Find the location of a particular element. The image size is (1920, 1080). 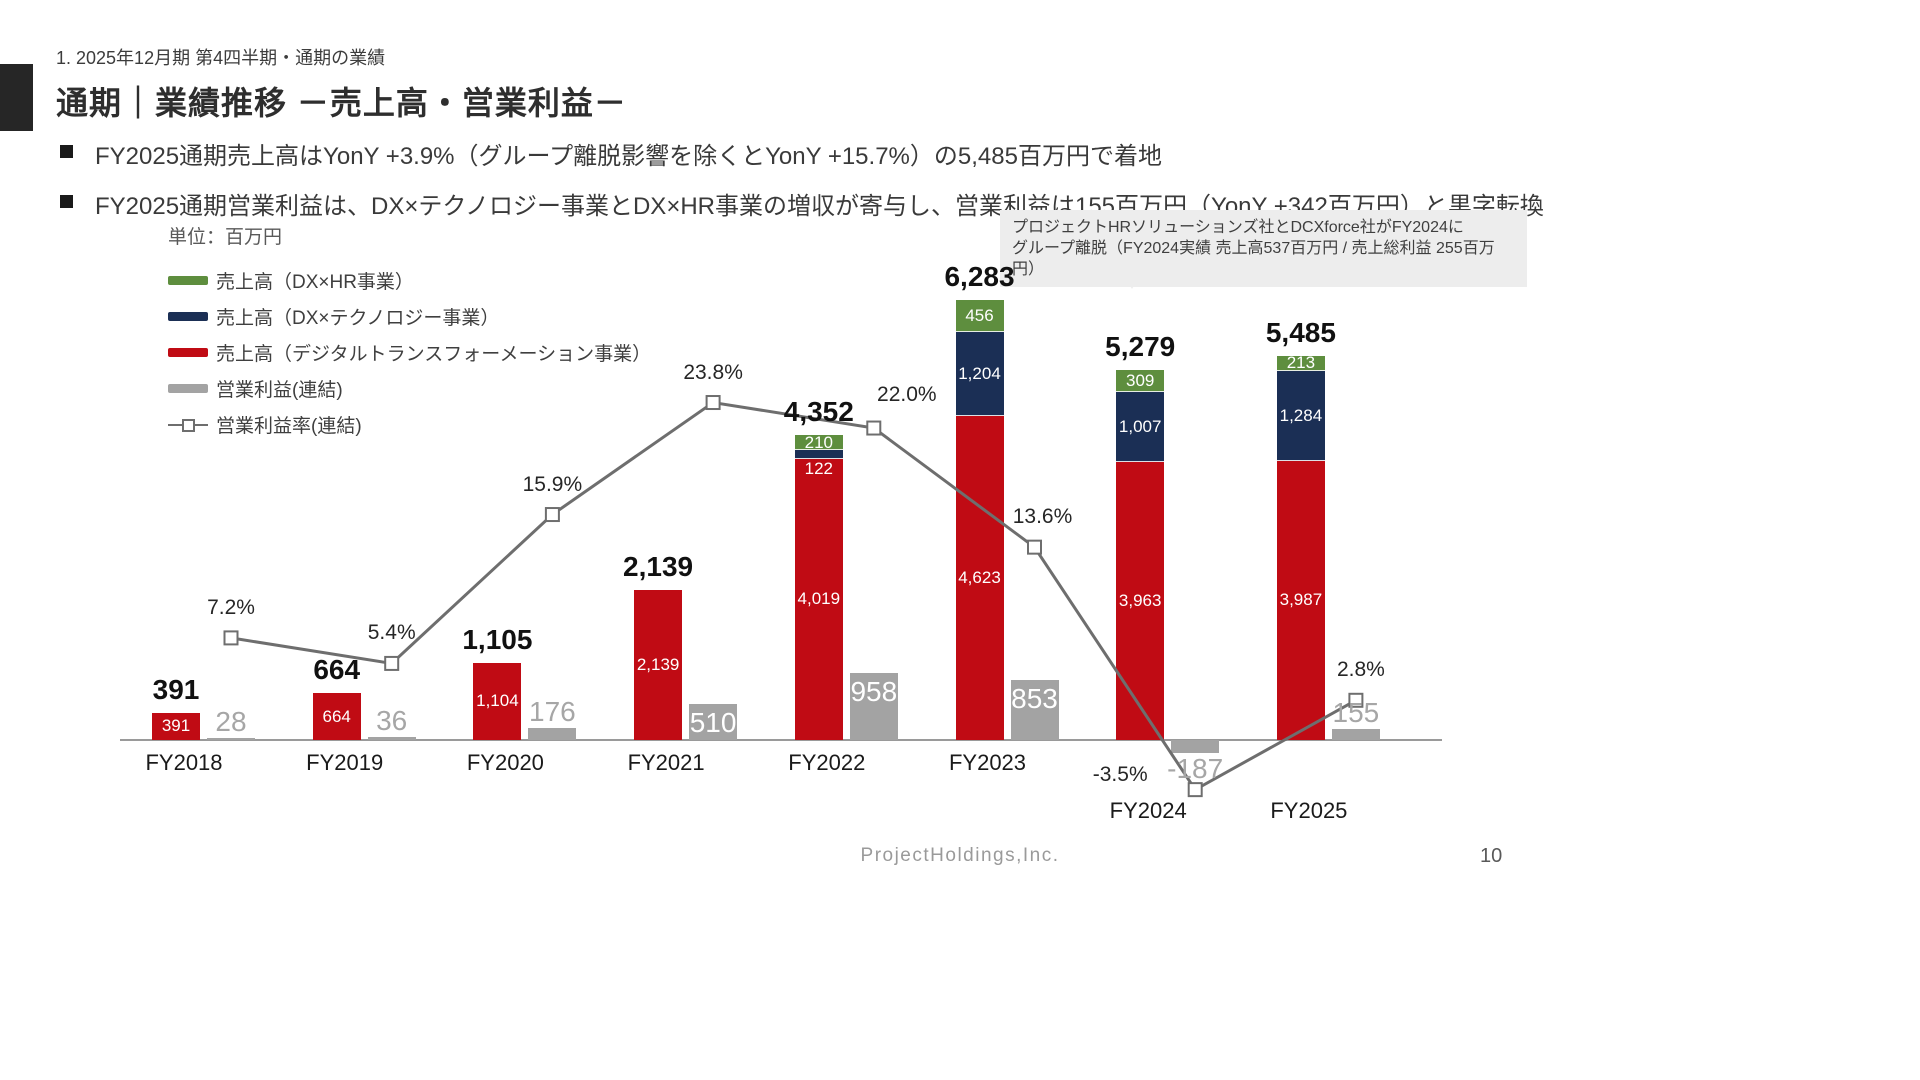

operating-profit-value: 155 is located at coordinates (1356, 713).